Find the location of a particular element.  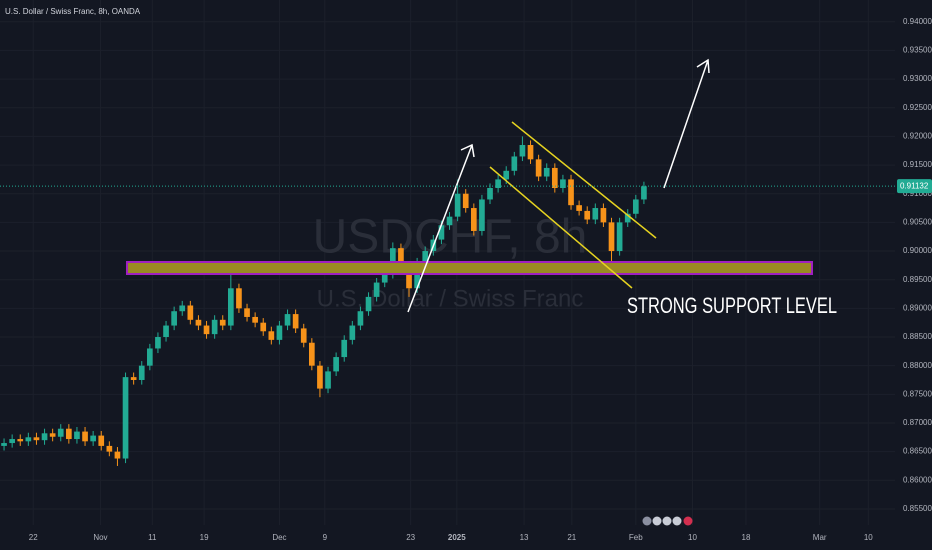

support-zone is located at coordinates (469, 268).